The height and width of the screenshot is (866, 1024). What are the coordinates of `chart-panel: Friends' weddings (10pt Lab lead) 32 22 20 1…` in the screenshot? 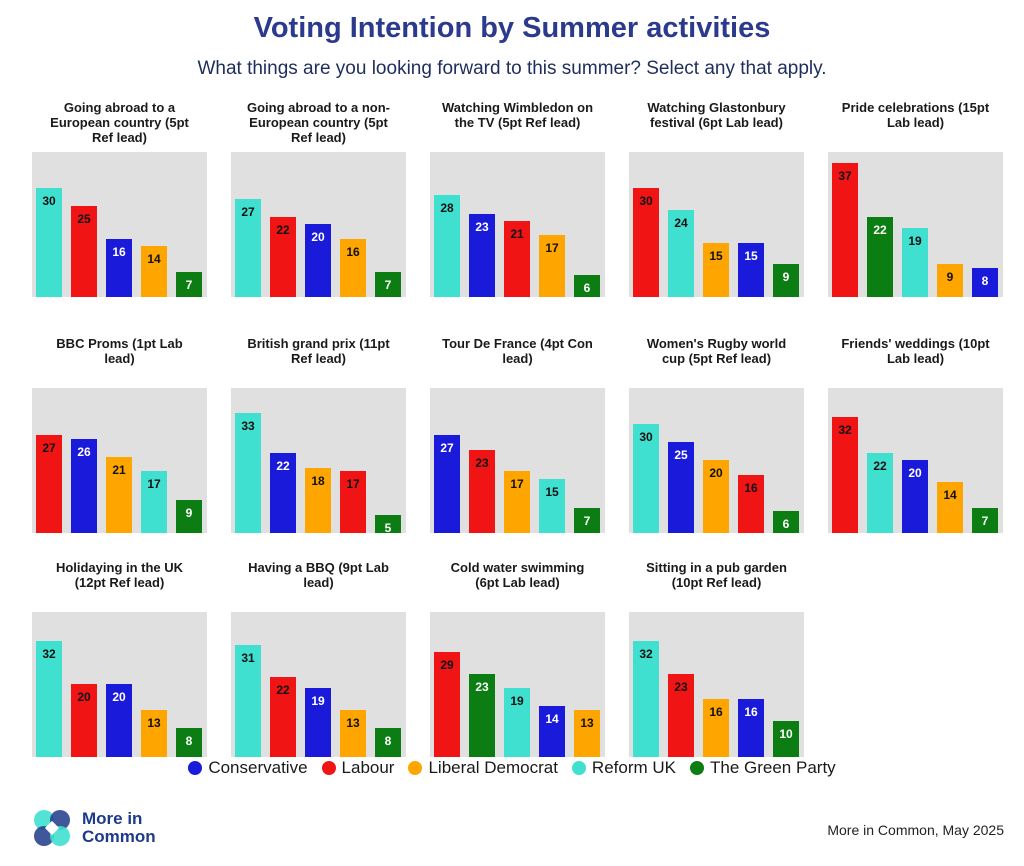 It's located at (915, 434).